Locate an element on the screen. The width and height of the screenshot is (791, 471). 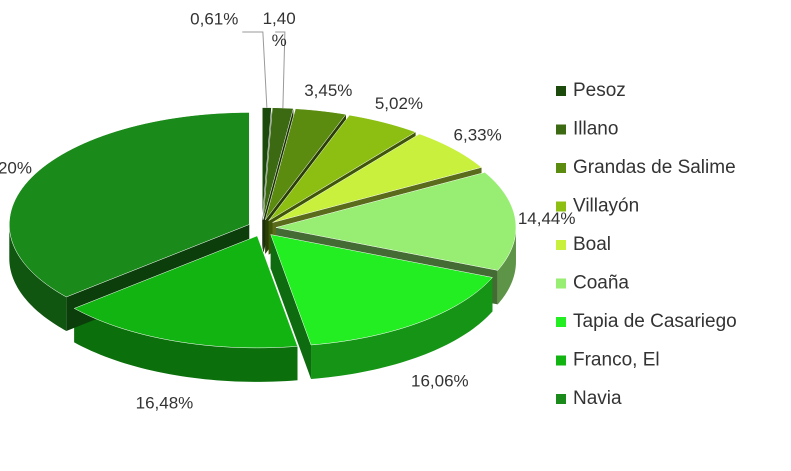
data-label-line: 1,40 is located at coordinates (279, 18).